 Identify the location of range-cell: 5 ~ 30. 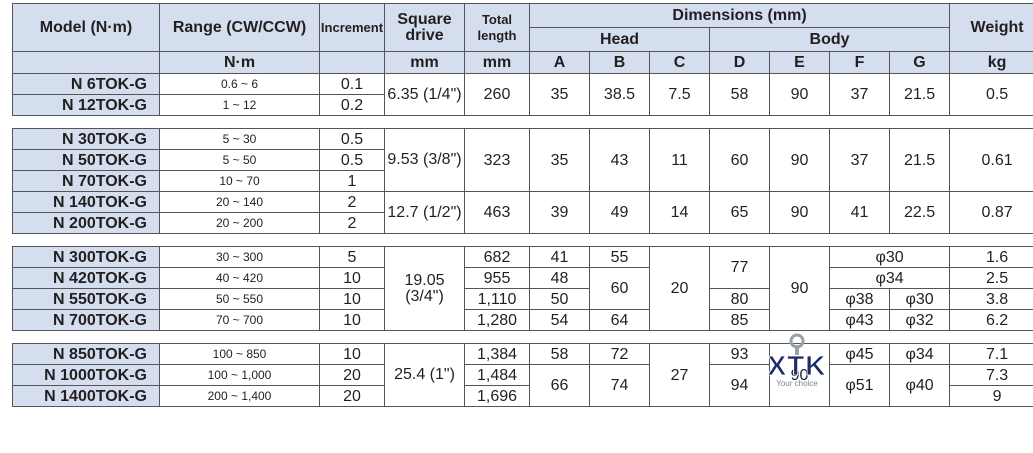
(239, 139).